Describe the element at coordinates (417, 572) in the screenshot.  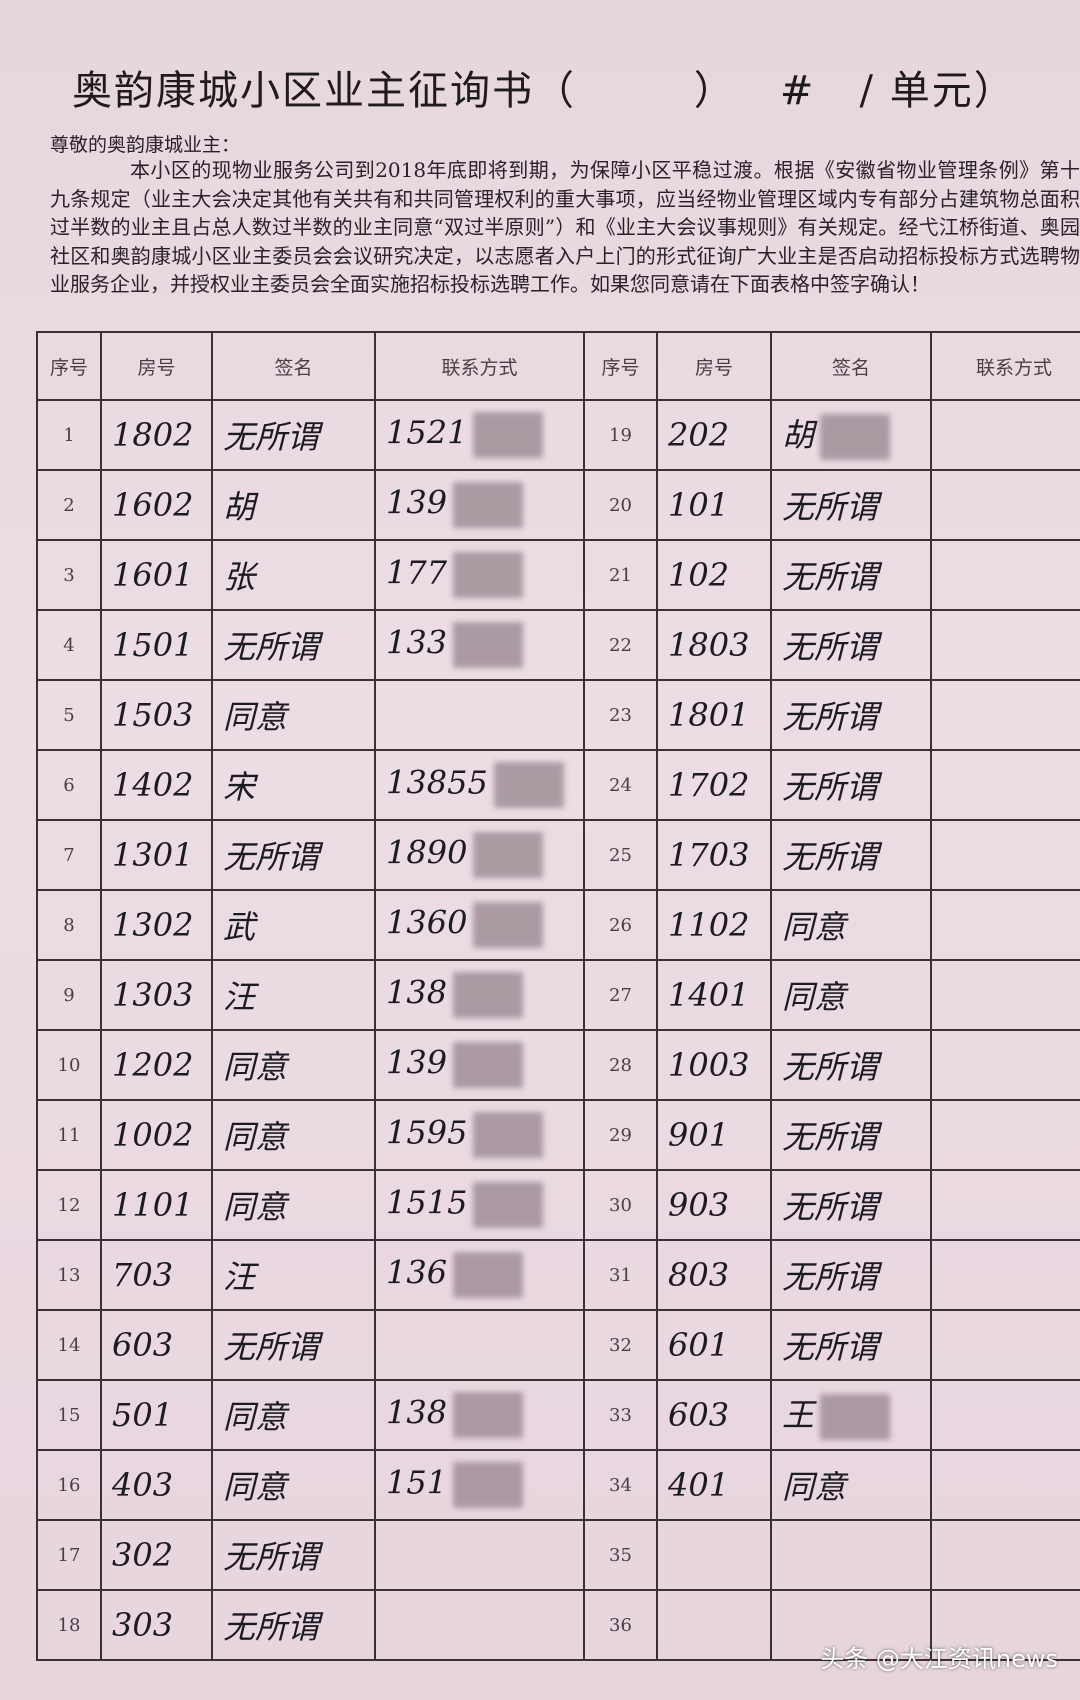
I see `contact-text: 177` at that location.